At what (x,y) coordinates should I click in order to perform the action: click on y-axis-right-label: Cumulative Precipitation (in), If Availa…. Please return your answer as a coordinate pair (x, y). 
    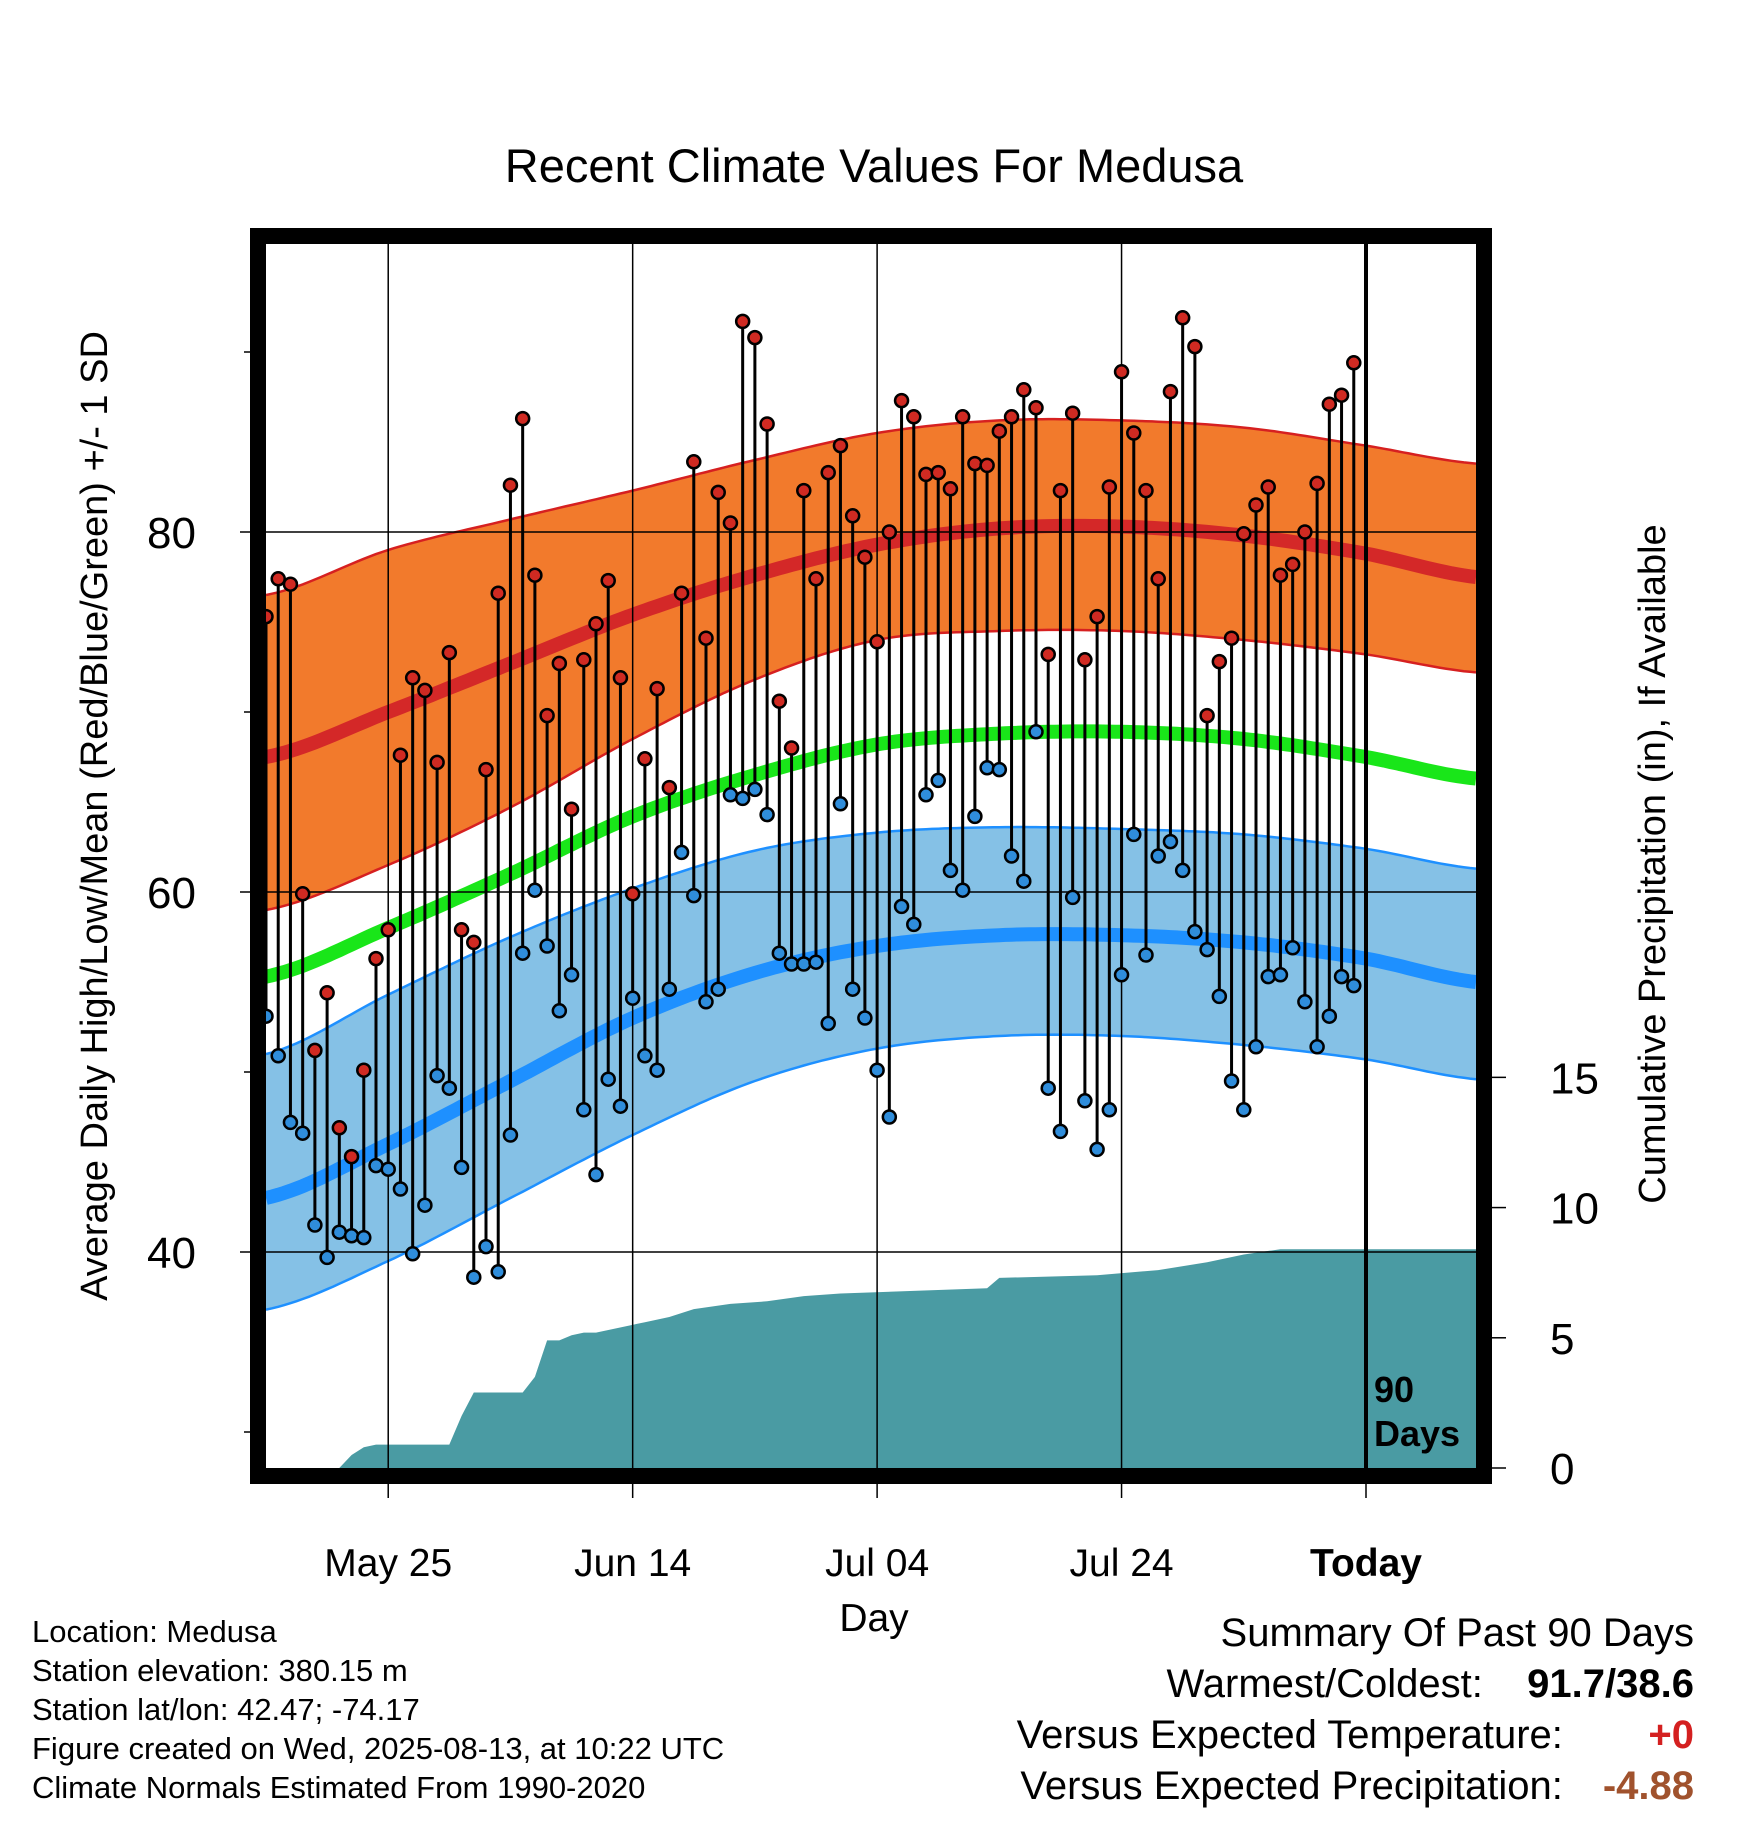
    Looking at the image, I should click on (1653, 863).